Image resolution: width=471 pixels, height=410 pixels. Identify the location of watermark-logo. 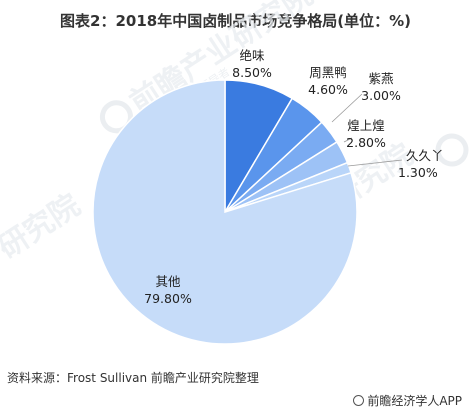
(452, 150).